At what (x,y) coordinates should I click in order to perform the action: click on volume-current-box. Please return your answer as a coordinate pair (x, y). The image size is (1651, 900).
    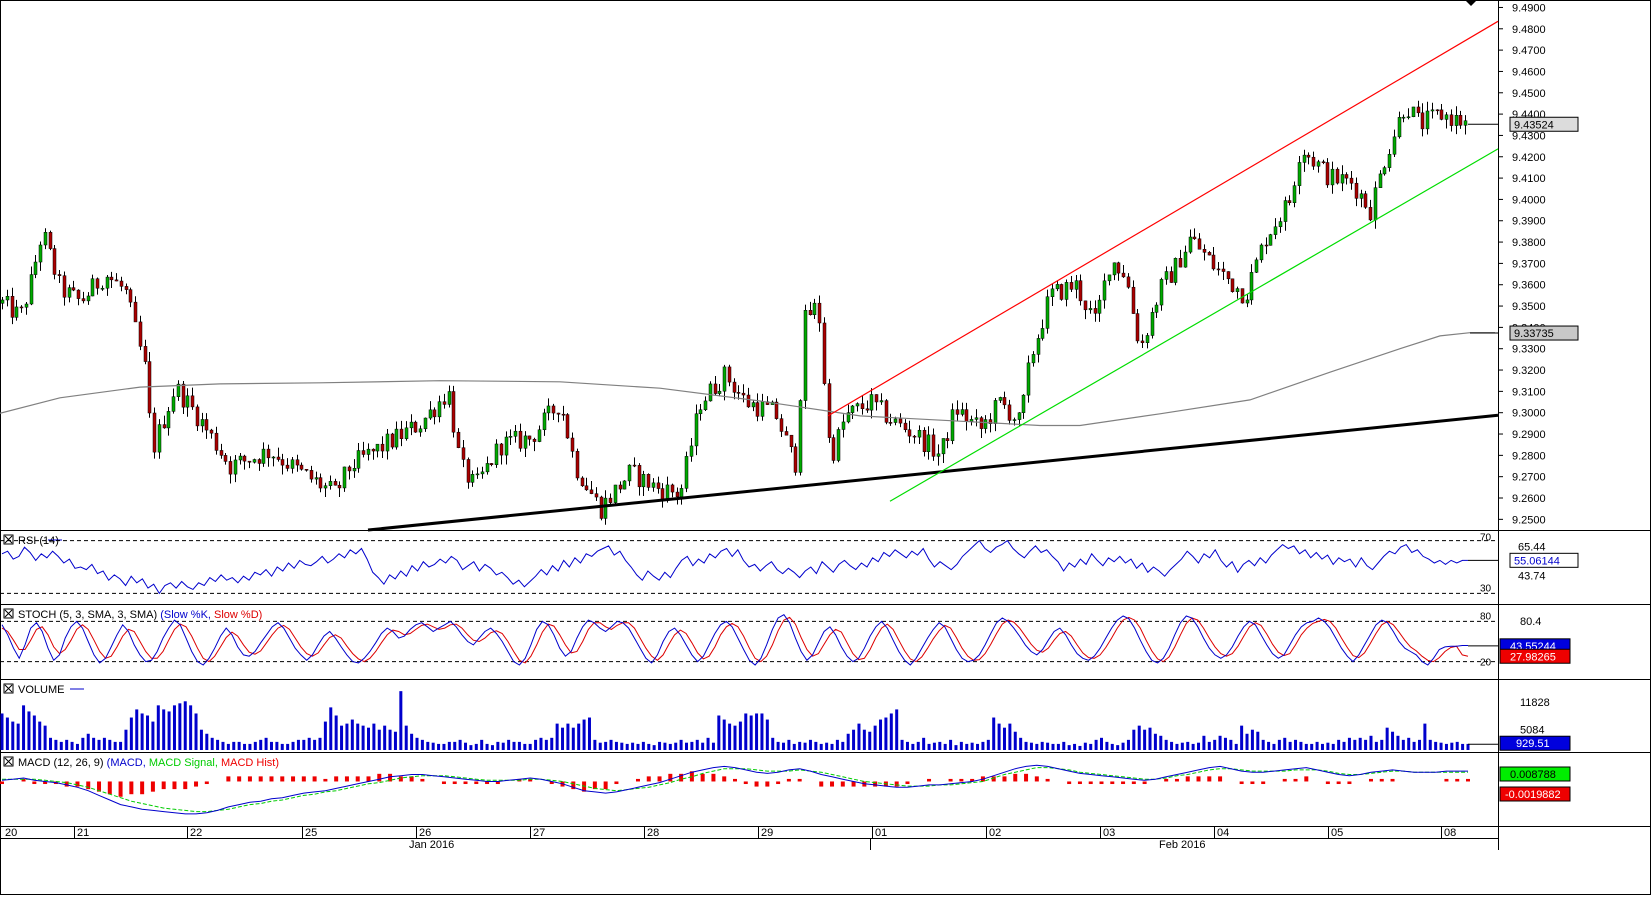
    Looking at the image, I should click on (1535, 743).